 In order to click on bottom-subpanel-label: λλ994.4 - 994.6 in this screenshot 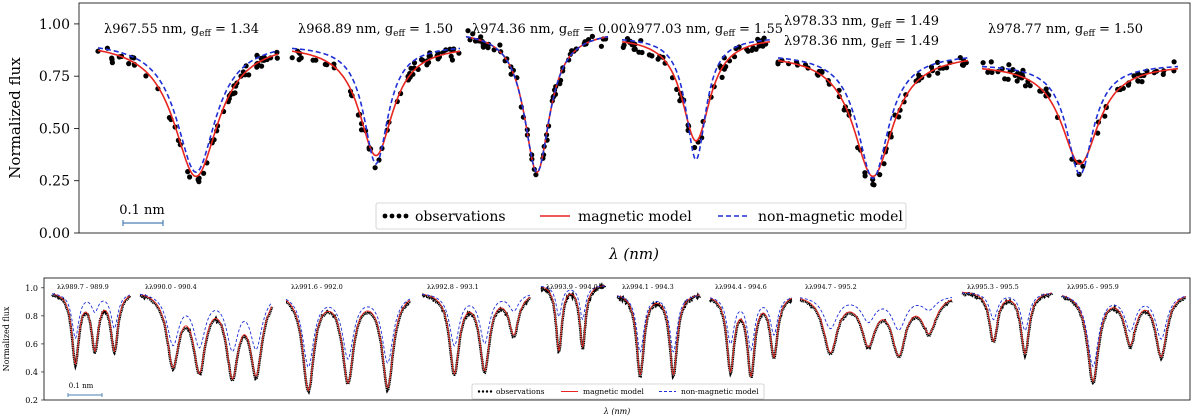, I will do `click(741, 287)`.